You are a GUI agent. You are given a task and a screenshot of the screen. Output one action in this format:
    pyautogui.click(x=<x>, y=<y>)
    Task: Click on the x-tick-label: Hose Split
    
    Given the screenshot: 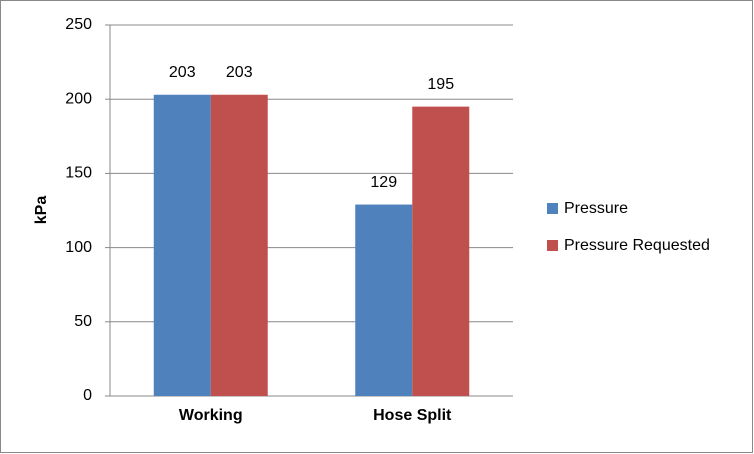 What is the action you would take?
    pyautogui.click(x=412, y=415)
    